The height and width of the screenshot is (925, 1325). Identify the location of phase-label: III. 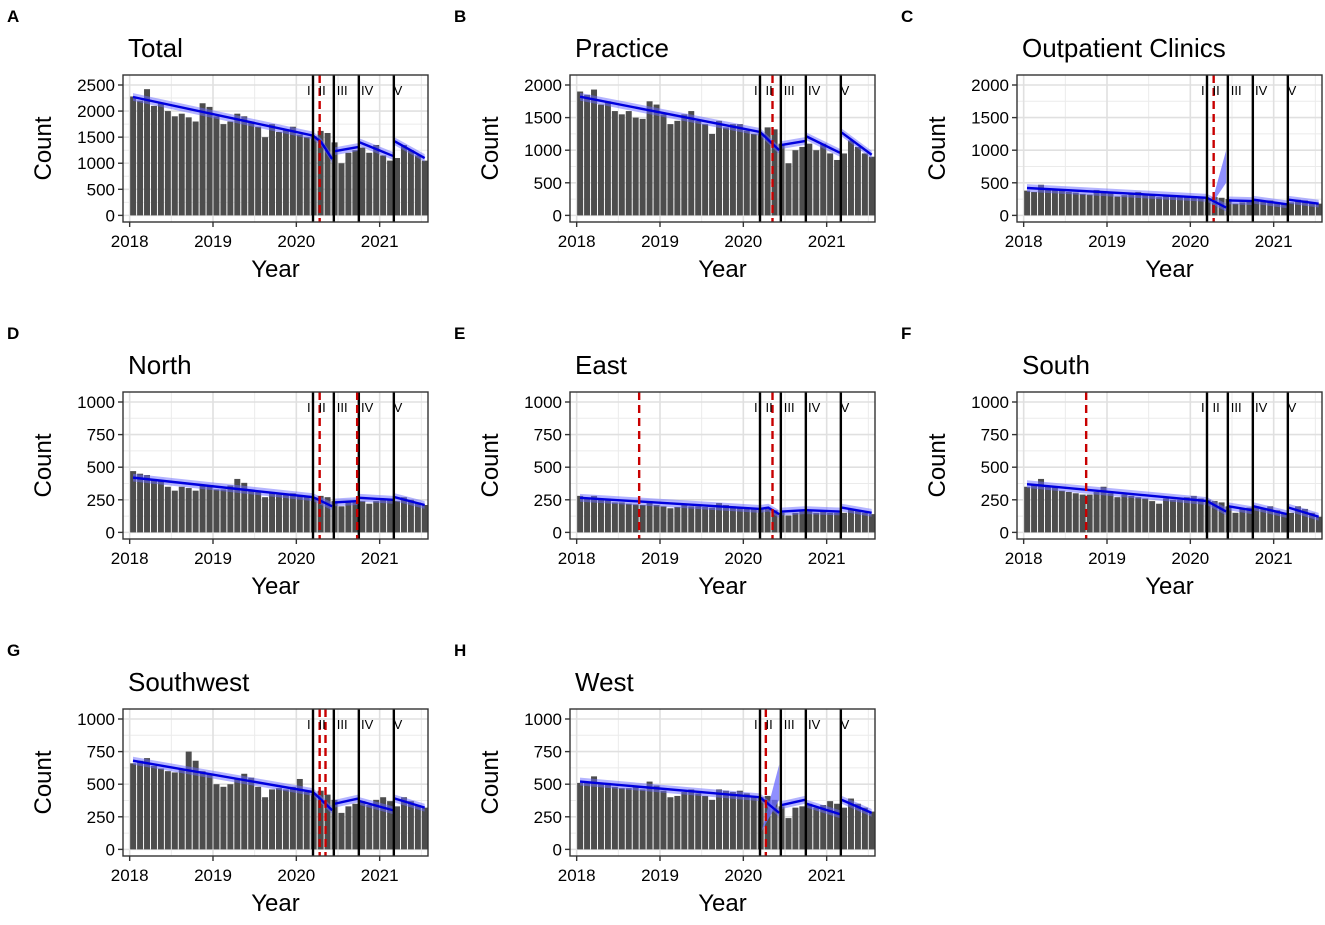
(789, 724).